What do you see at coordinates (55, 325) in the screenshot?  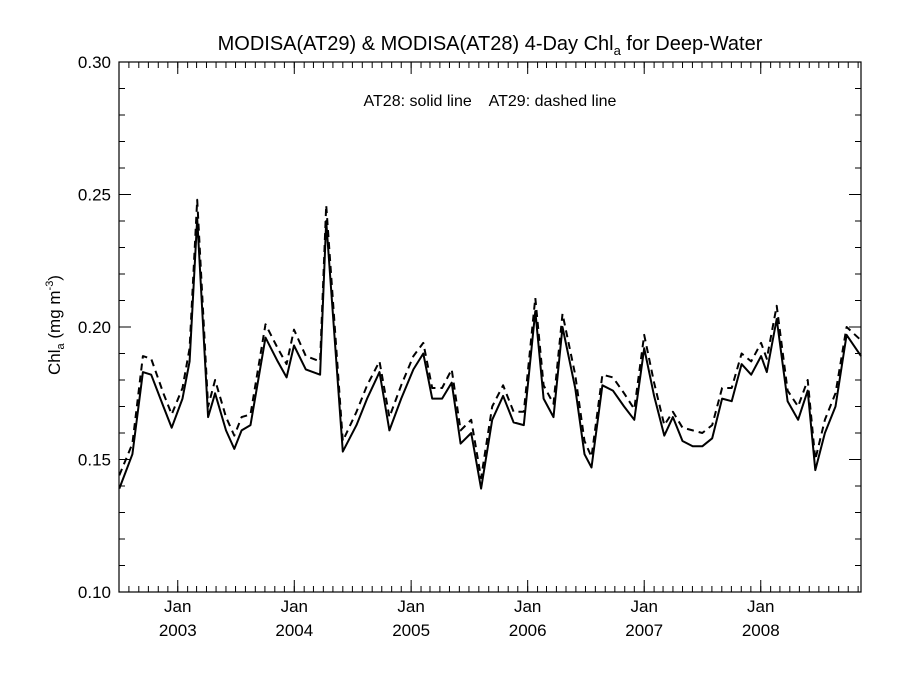 I see `y-axis-label: Chla (mg m-3)` at bounding box center [55, 325].